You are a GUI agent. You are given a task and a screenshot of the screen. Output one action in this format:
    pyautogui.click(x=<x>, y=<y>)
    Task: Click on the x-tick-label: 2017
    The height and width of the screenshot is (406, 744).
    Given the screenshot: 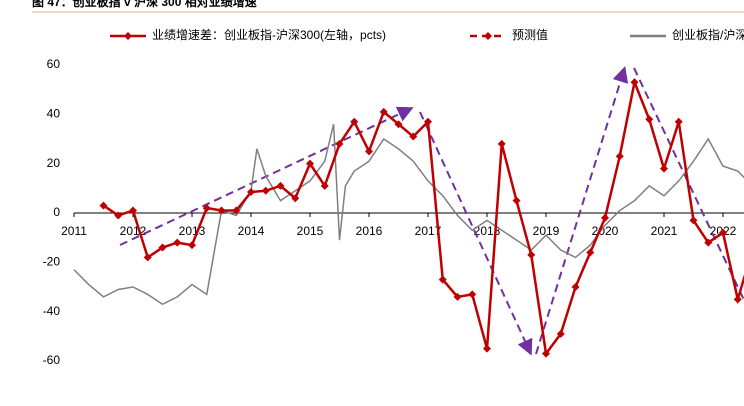 What is the action you would take?
    pyautogui.click(x=428, y=231)
    